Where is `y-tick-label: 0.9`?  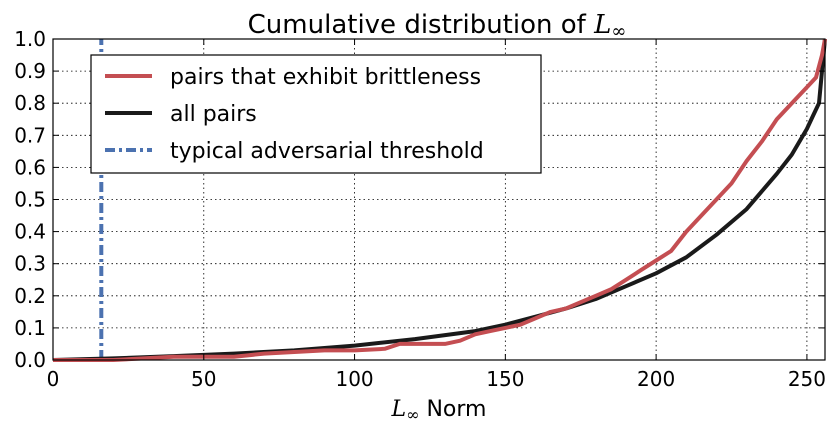 y-tick-label: 0.9 is located at coordinates (30, 71).